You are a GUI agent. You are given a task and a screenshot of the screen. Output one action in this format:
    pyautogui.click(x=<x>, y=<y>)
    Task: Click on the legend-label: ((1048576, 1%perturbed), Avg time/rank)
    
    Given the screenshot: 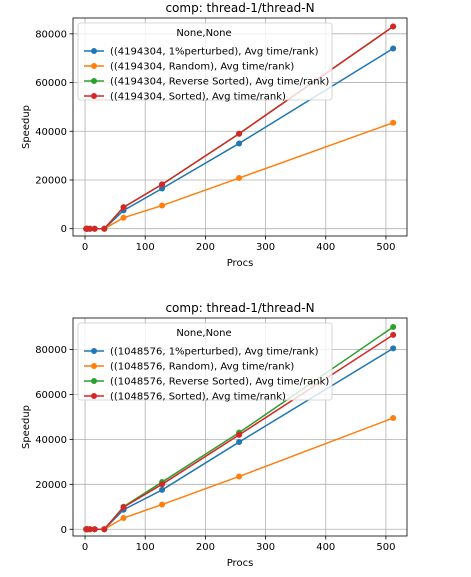 What is the action you would take?
    pyautogui.click(x=214, y=352)
    